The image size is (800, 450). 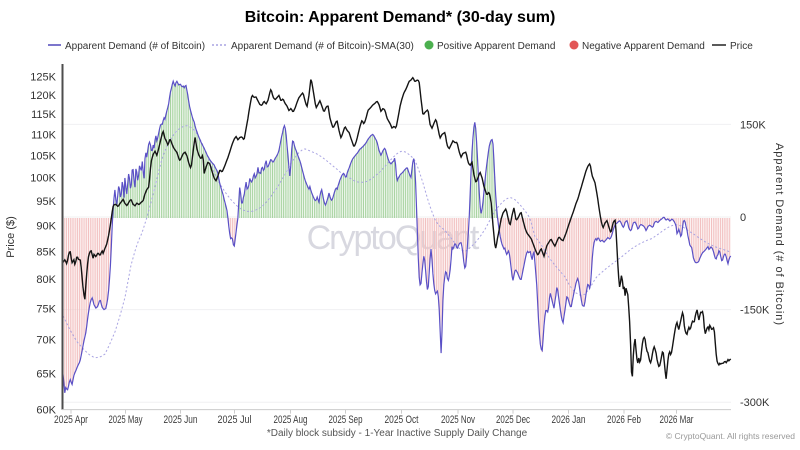 I want to click on svg-text: 110K, so click(x=44, y=135).